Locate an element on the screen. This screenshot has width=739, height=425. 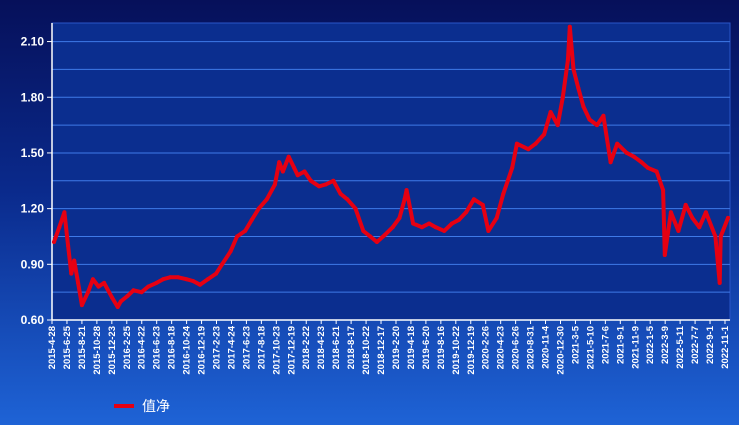
y-tick-labels: 0.60 0.90 1.20 1.50 1.80 2.10 is located at coordinates (36, 181).